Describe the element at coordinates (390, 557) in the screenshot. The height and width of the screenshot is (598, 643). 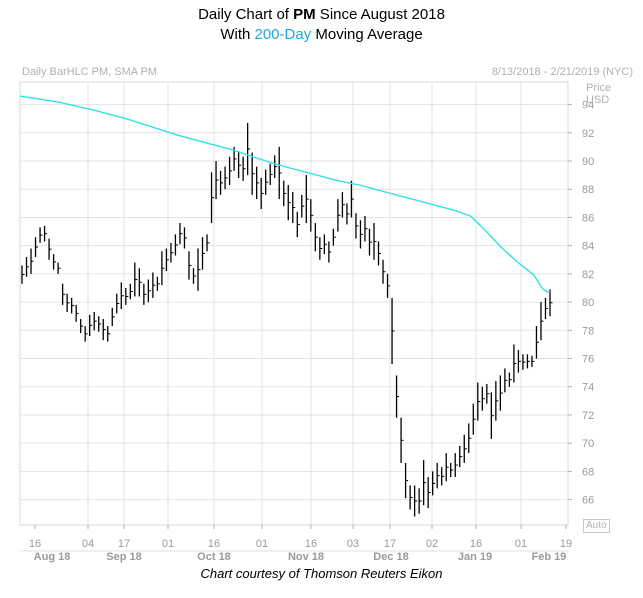
I see `x-month-label: Dec 18` at that location.